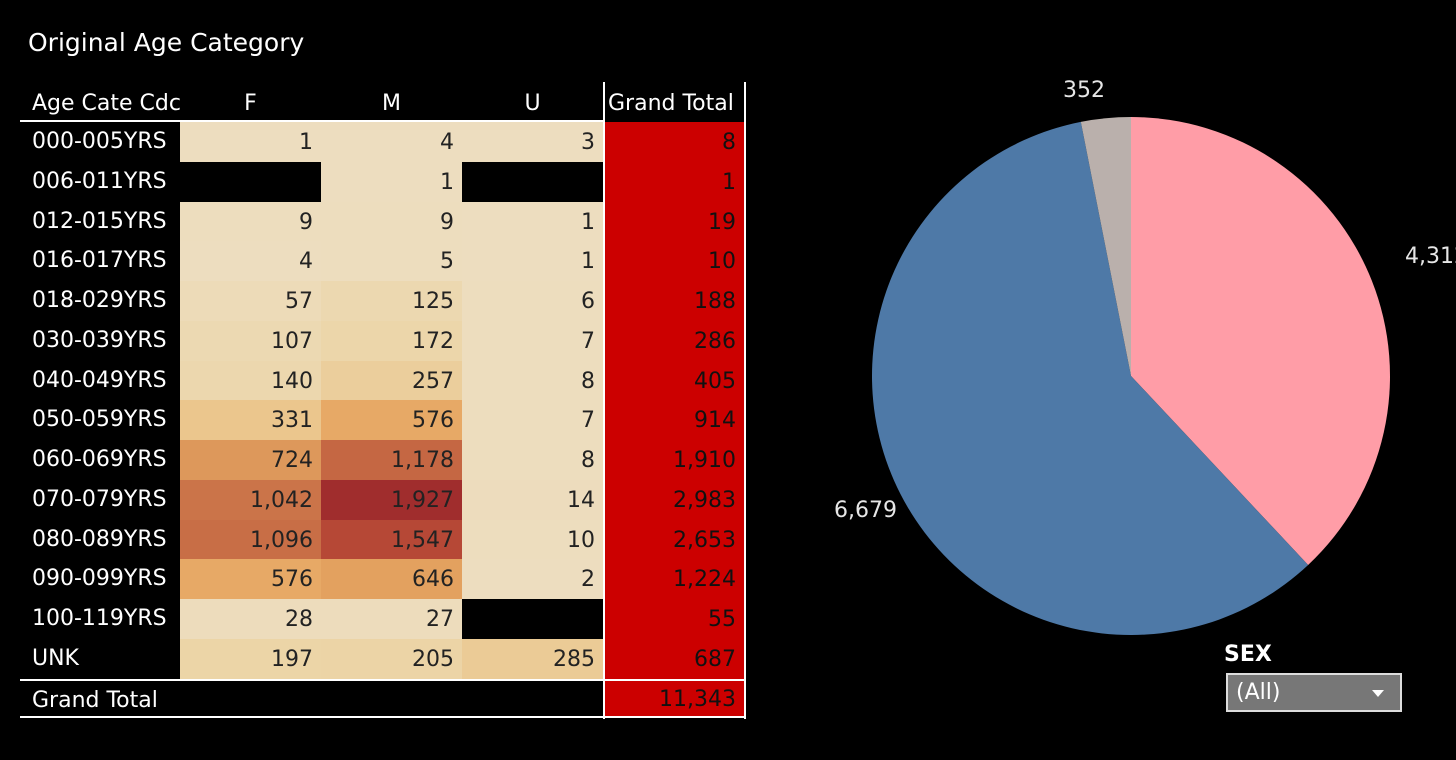 Image resolution: width=1456 pixels, height=760 pixels. What do you see at coordinates (674, 181) in the screenshot?
I see `cell-total: 1` at bounding box center [674, 181].